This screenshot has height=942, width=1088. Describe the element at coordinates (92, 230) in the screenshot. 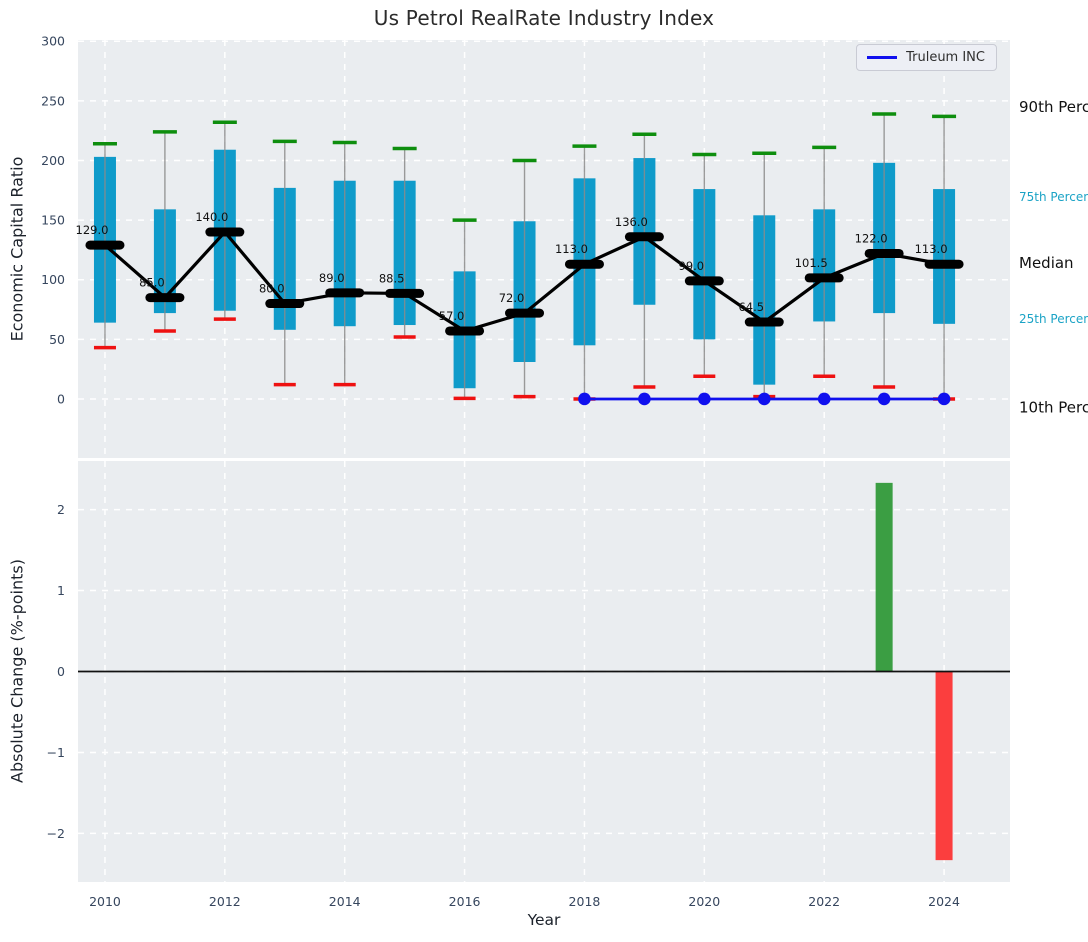

I see `median-value-label-2010: 129.0` at that location.